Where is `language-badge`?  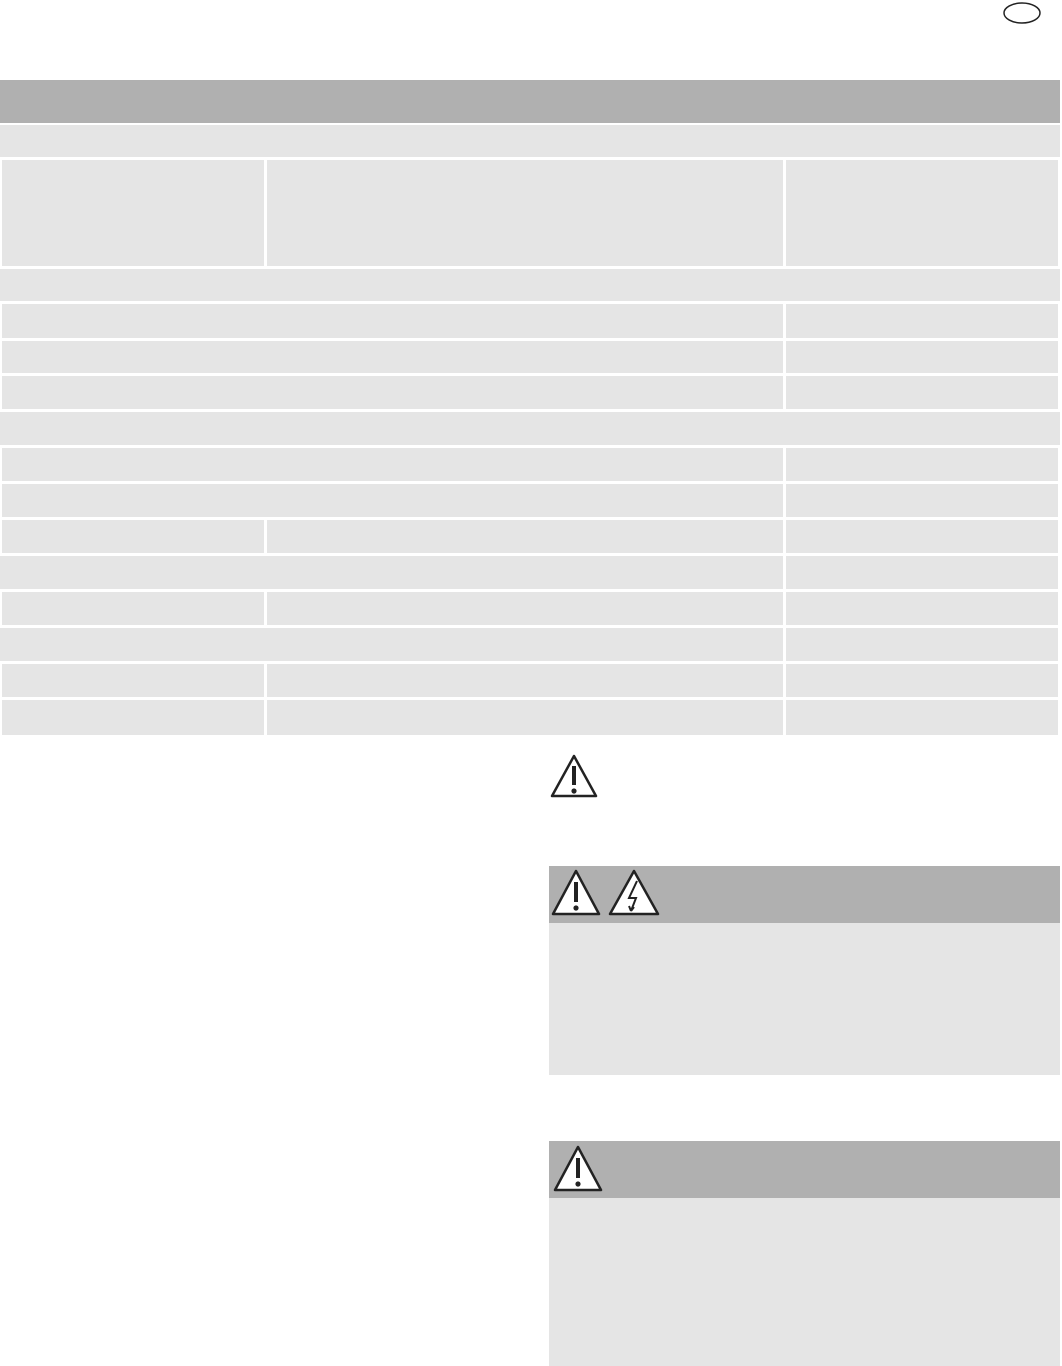
language-badge is located at coordinates (1022, 13).